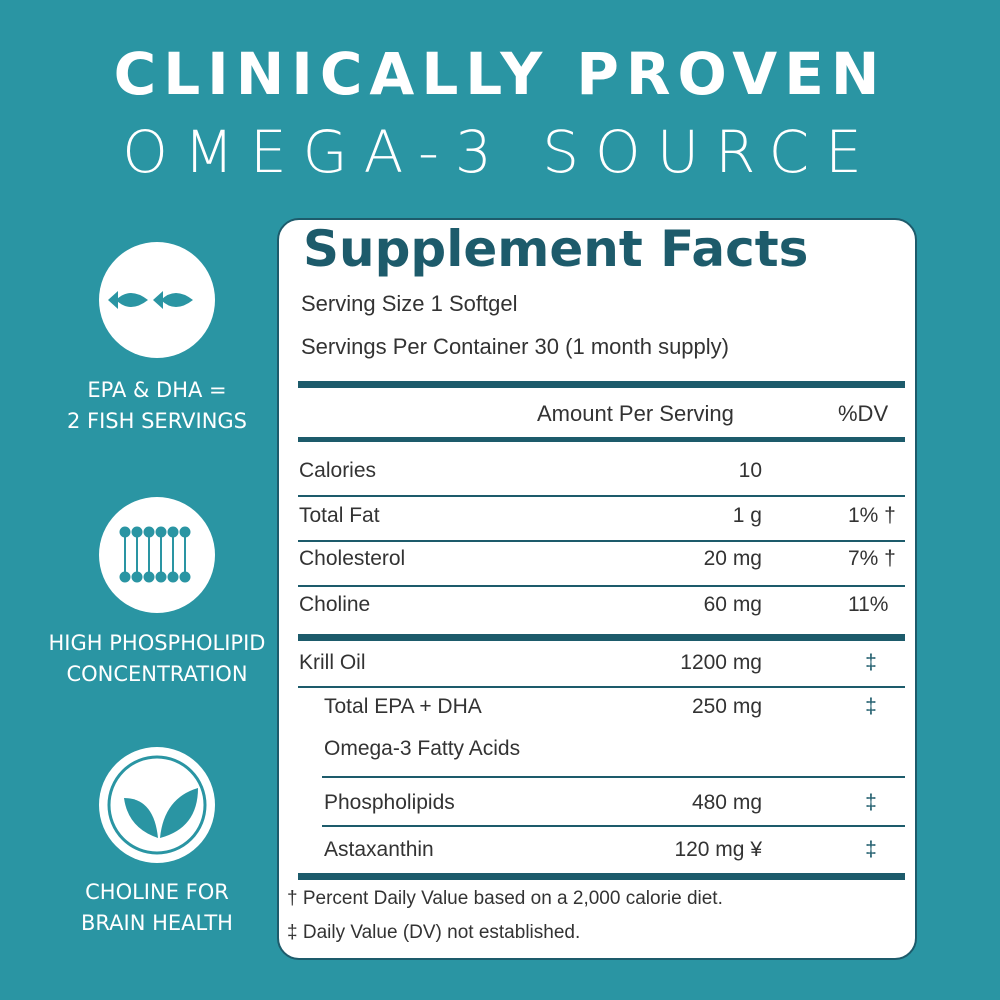 Image resolution: width=1000 pixels, height=1000 pixels. Describe the element at coordinates (339, 515) in the screenshot. I see `nutrient-name: Total Fat` at that location.